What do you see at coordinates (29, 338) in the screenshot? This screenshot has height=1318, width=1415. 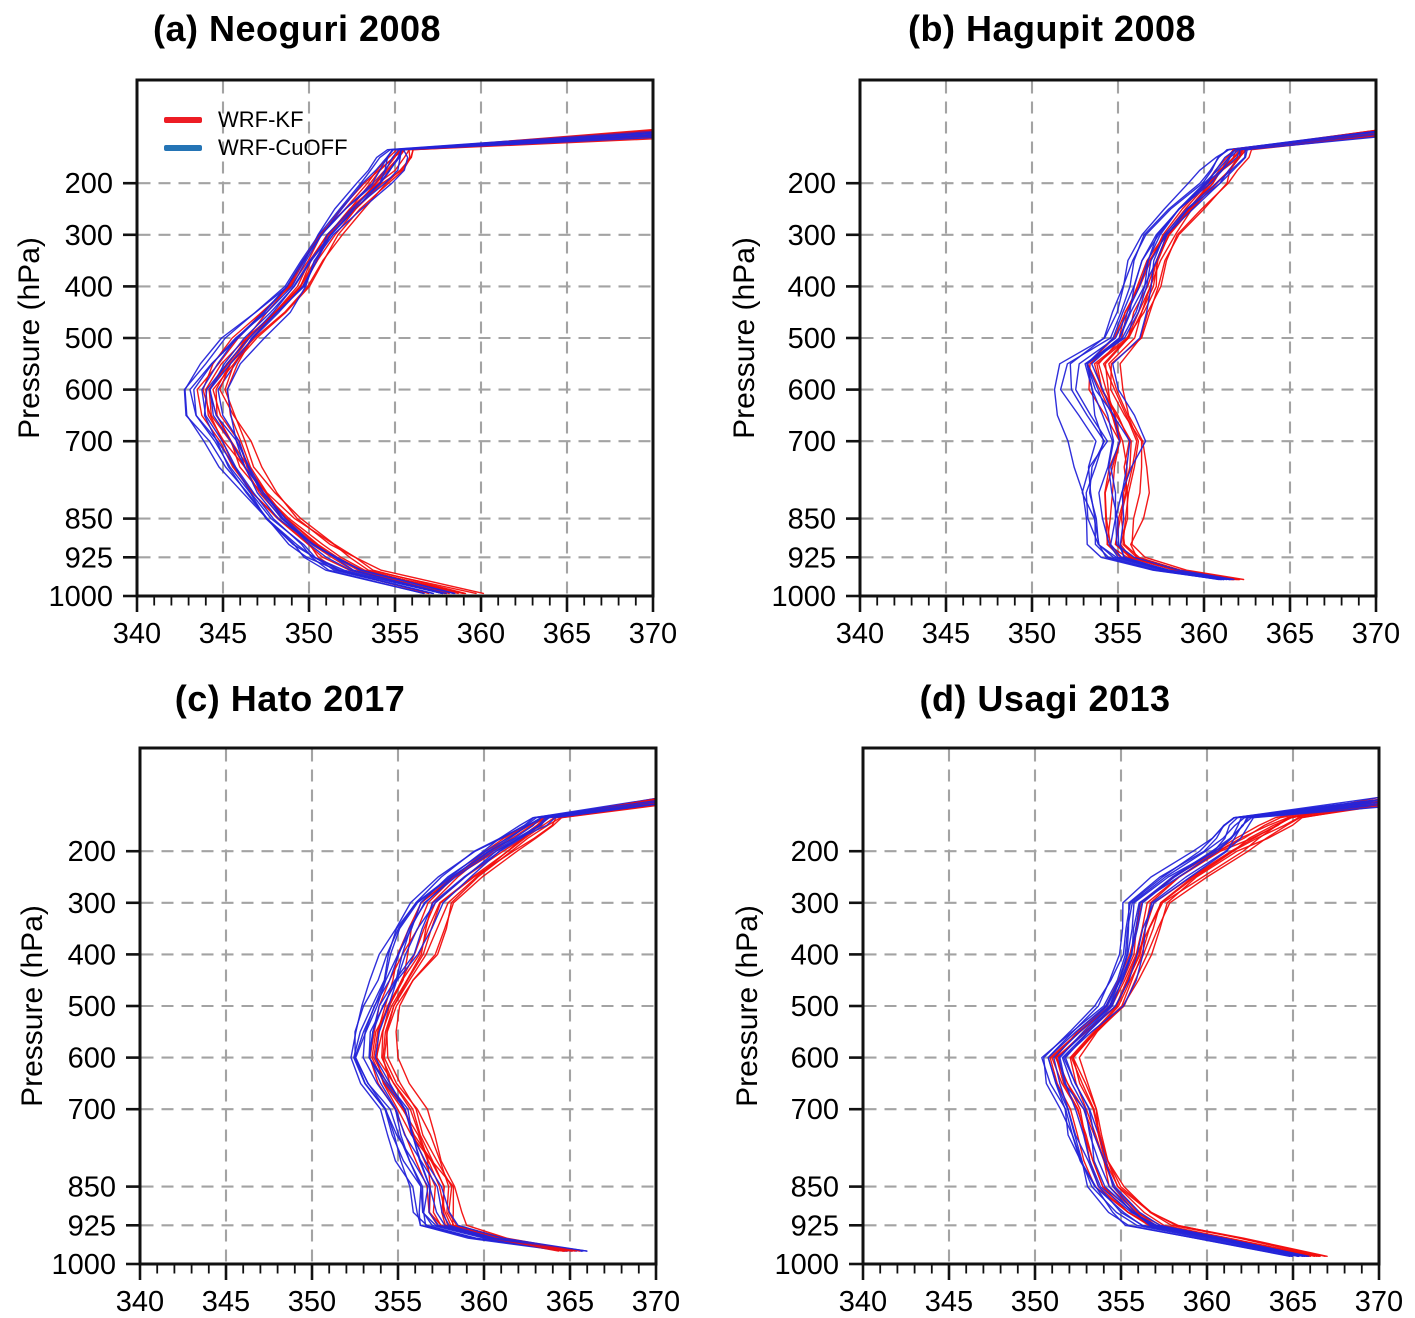 I see `panel-a-y-axis-title: Pressure (hPa)` at bounding box center [29, 338].